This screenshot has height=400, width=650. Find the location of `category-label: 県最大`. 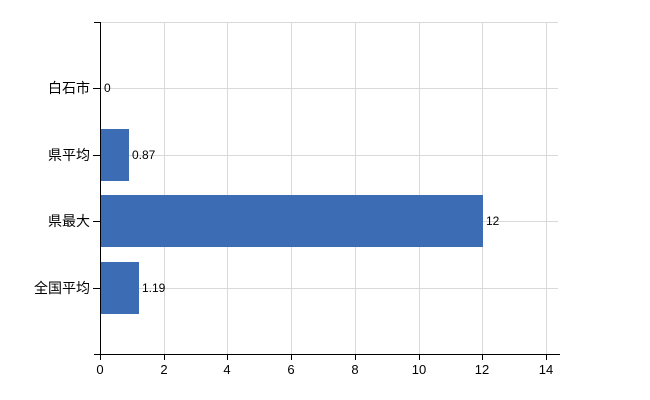

category-label: 県最大 is located at coordinates (69, 221).